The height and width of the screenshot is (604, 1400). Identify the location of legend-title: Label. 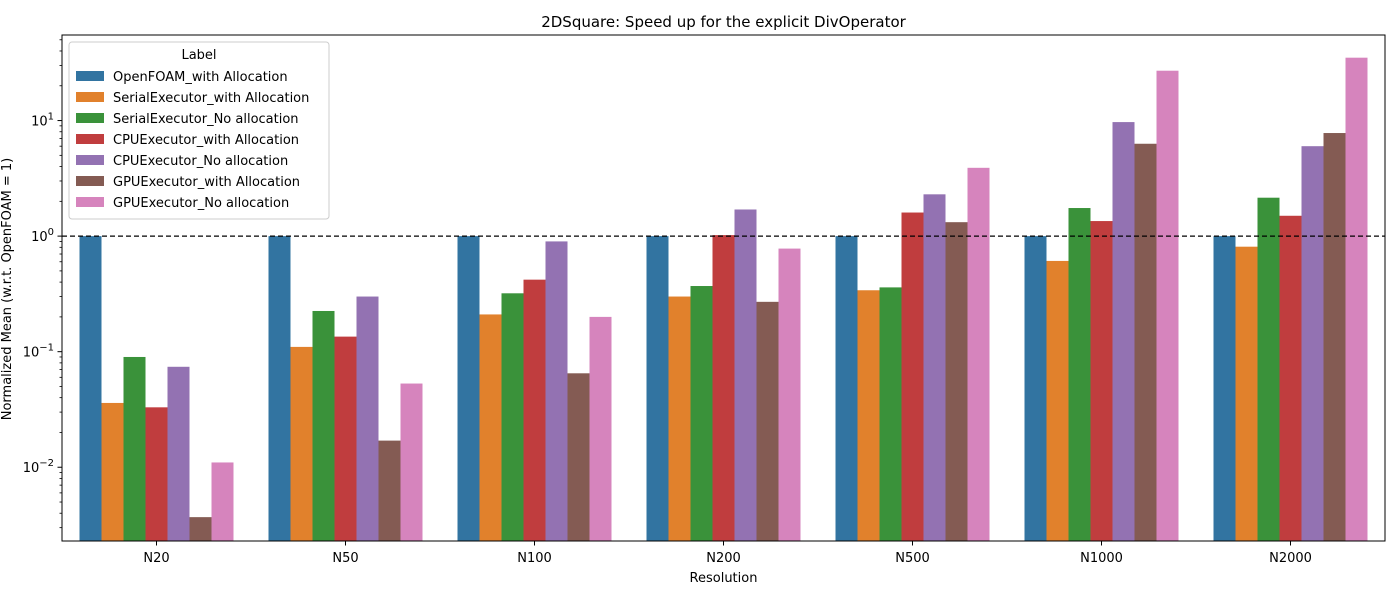
(198, 55).